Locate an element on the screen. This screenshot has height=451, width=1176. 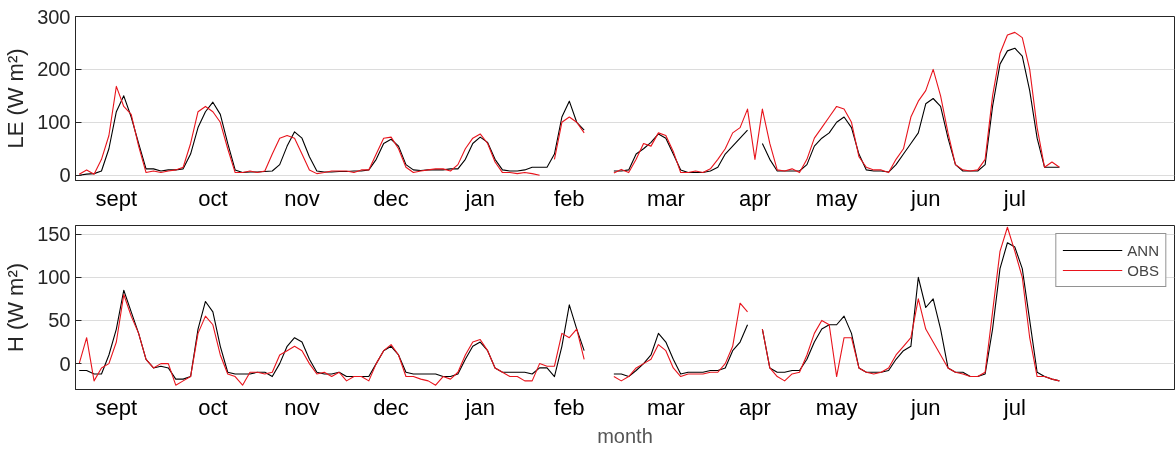
y-tick-label: 200 is located at coordinates (54, 69).